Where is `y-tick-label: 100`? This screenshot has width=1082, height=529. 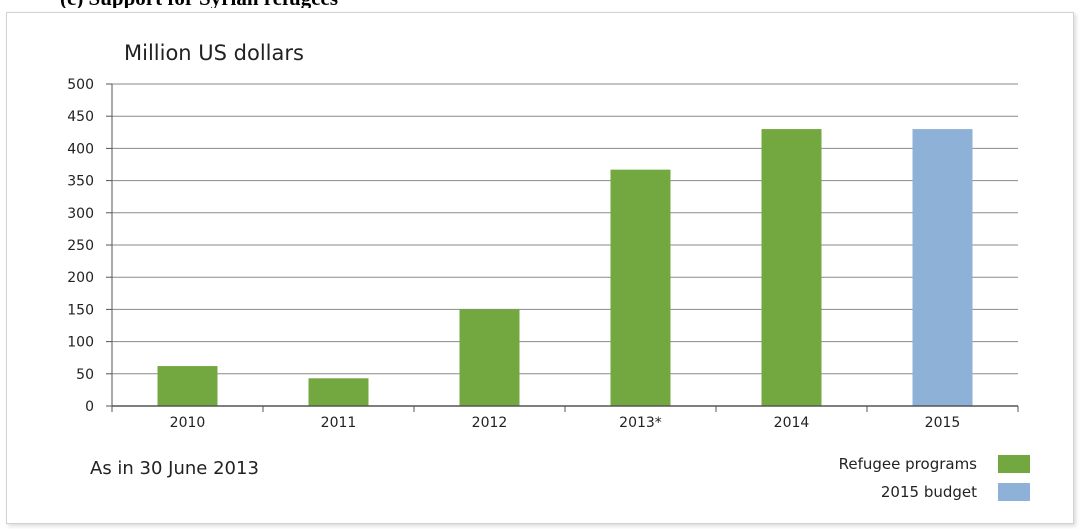
y-tick-label: 100 is located at coordinates (80, 343).